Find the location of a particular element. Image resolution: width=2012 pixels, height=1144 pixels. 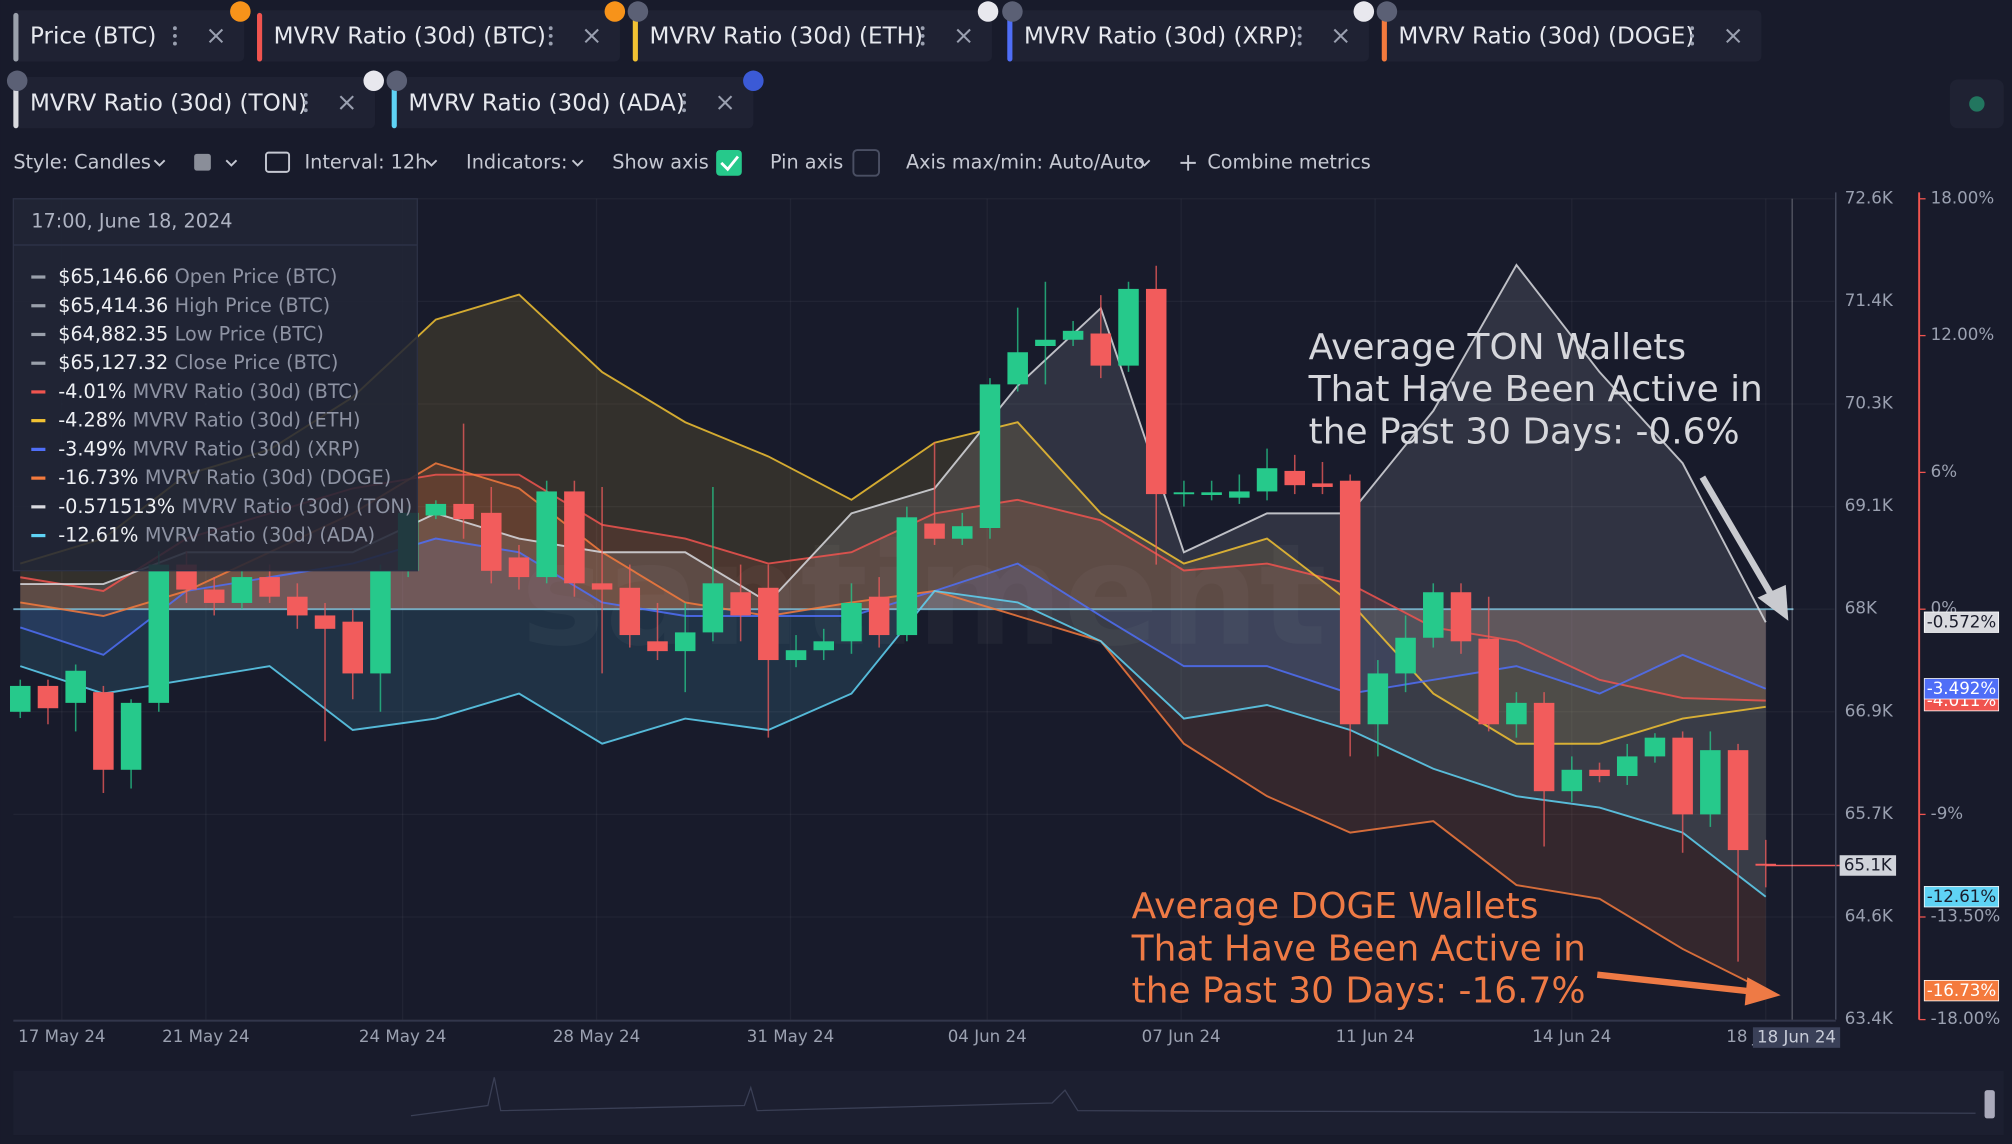

navigator-handle is located at coordinates (1989, 1104).